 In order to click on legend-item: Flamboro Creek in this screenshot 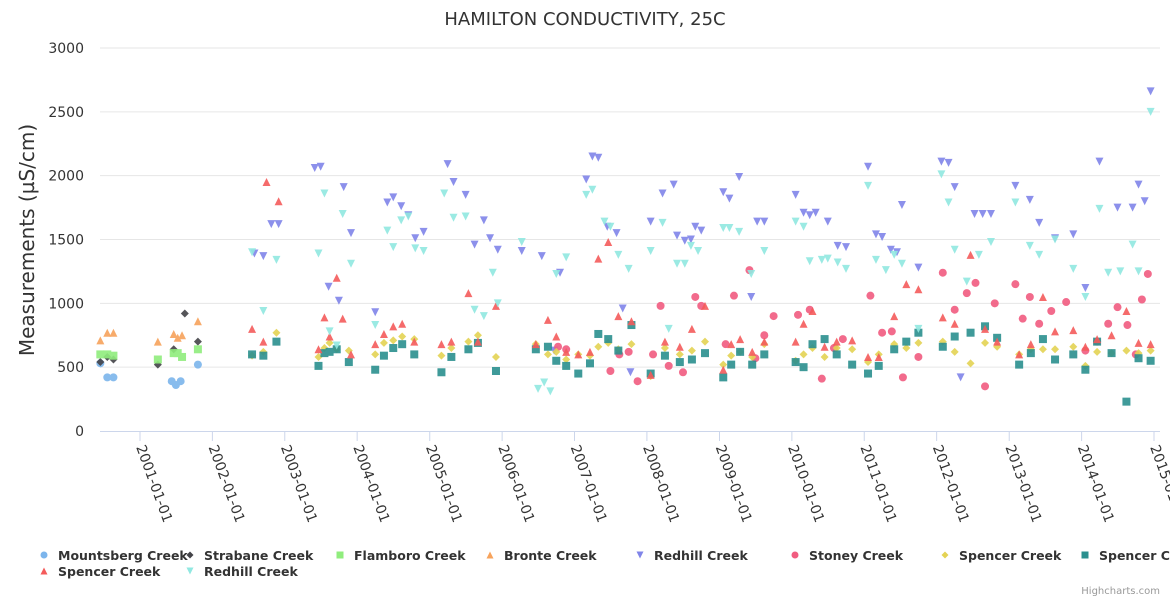, I will do `click(401, 555)`.